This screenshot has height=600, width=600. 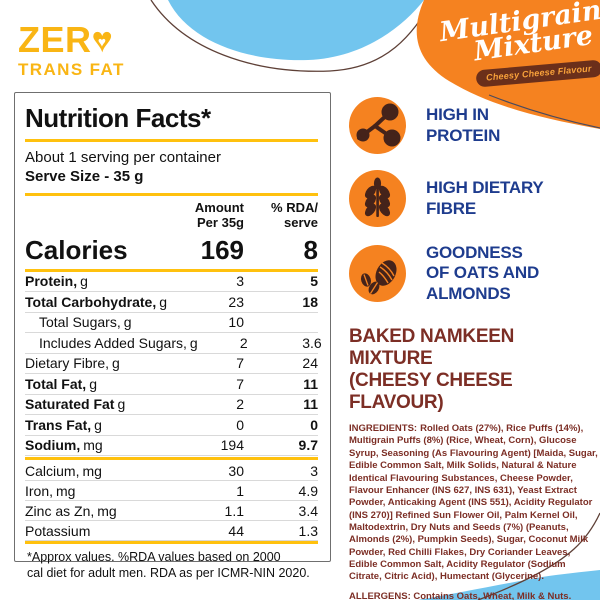 I want to click on table-row: Zinc as Zn, mg 1.1 3.4, so click(x=171, y=511).